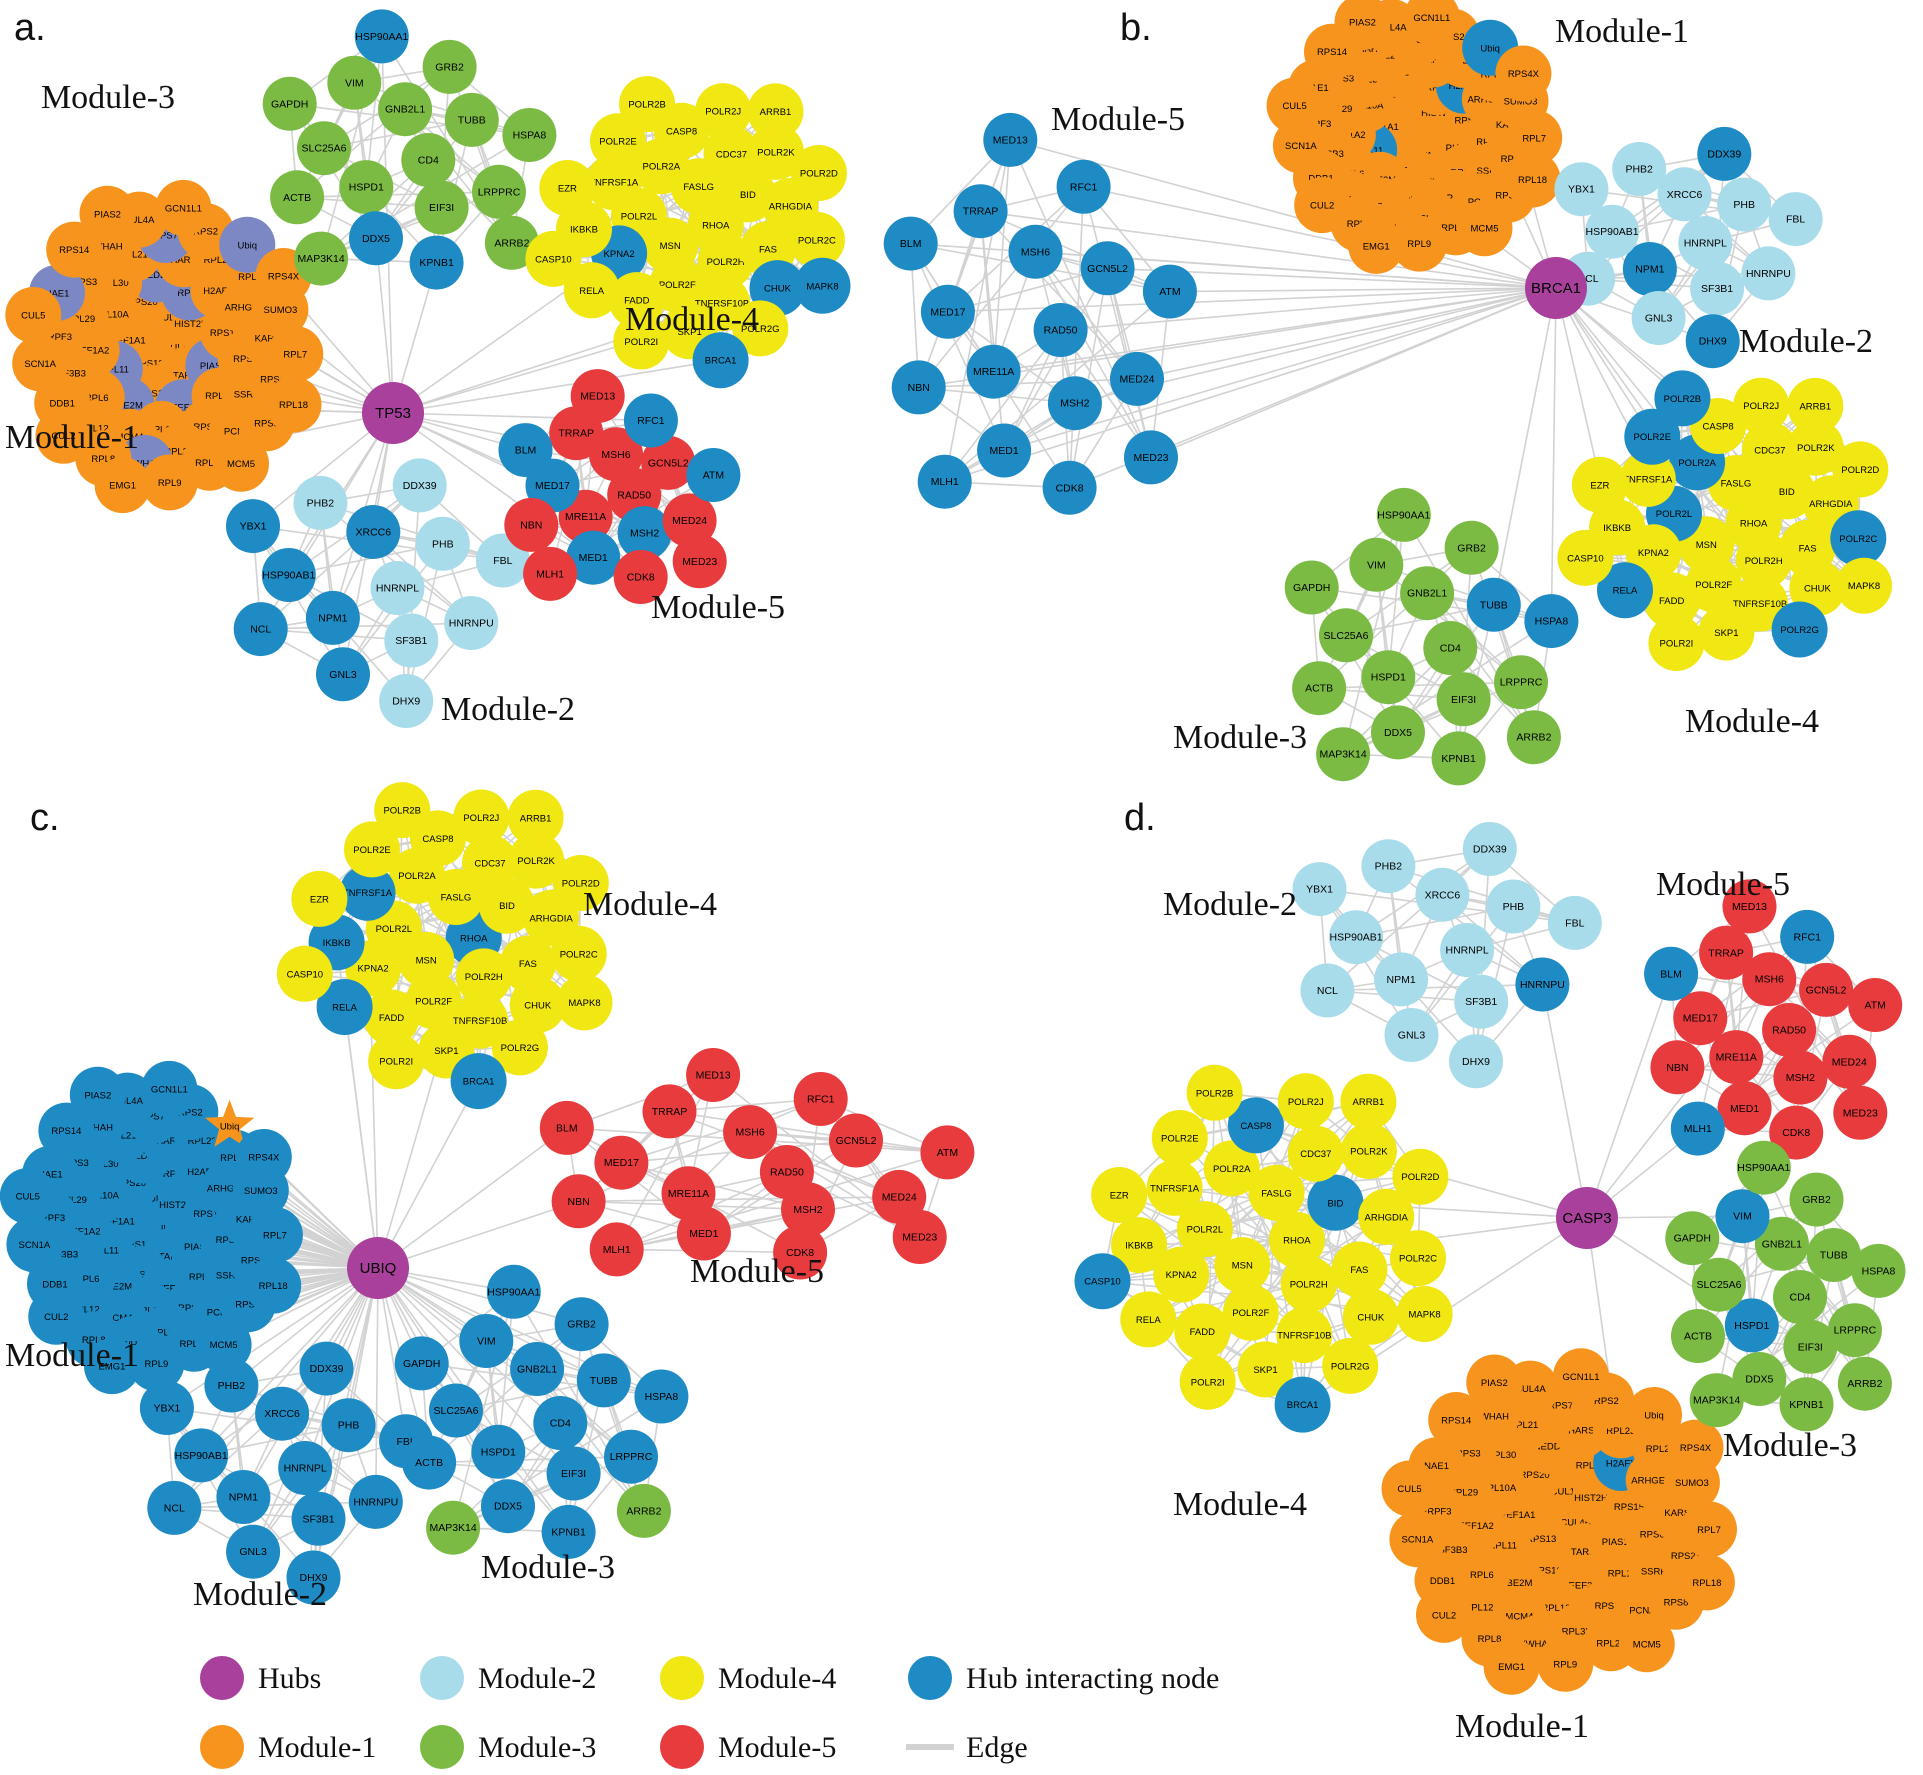  Describe the element at coordinates (373, 532) in the screenshot. I see `node-XRCC6` at that location.